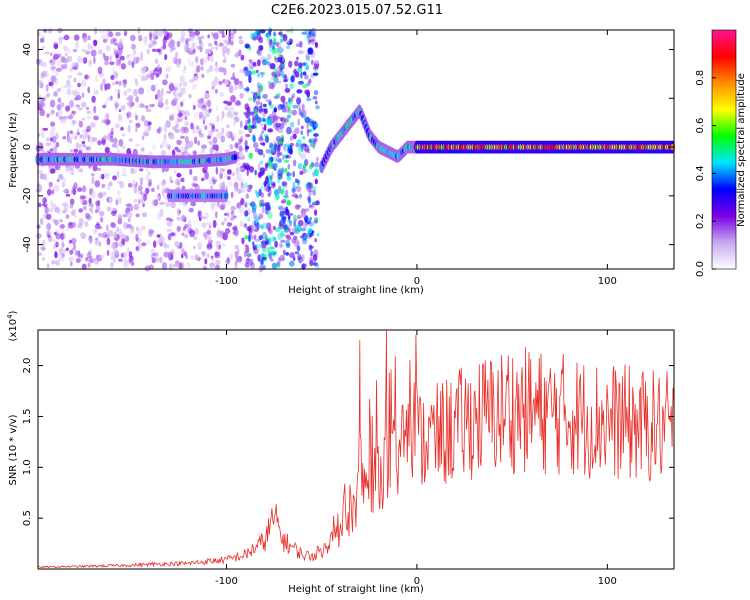 The height and width of the screenshot is (600, 750). What do you see at coordinates (700, 221) in the screenshot?
I see `colorbar-tick-label-1: 0.2` at bounding box center [700, 221].